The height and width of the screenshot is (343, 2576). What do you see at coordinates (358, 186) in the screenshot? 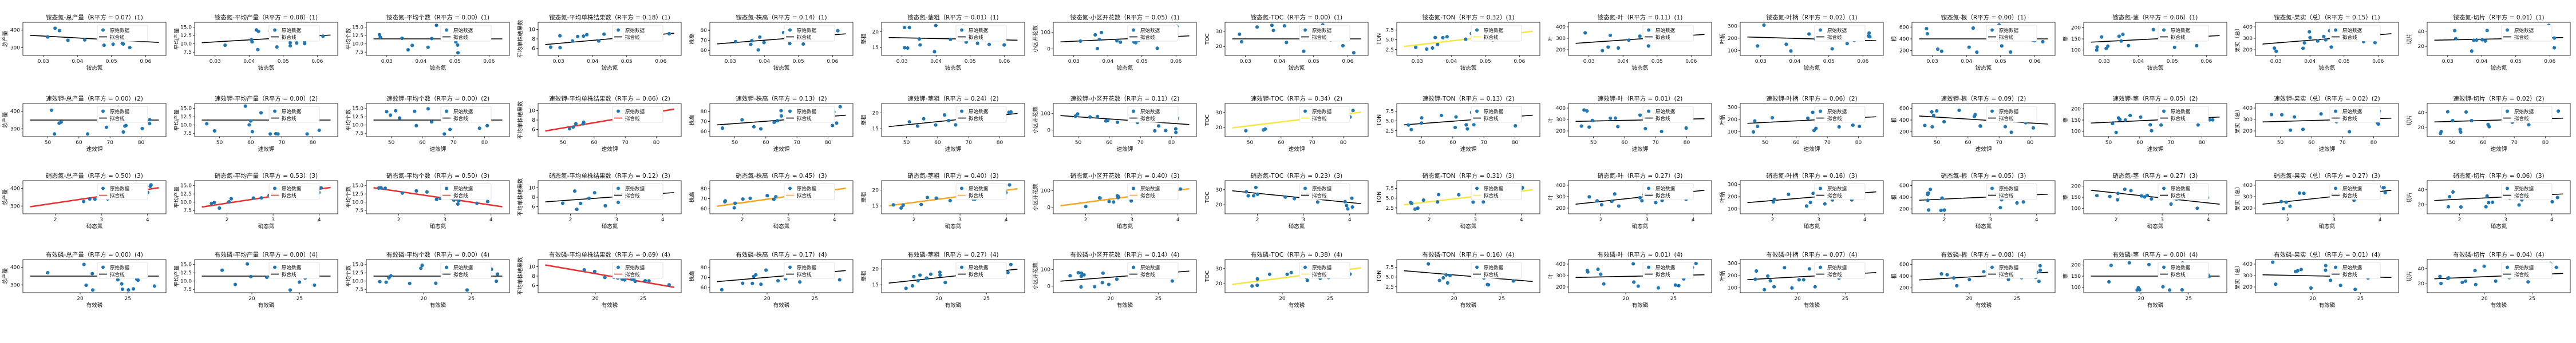
I see `y-tick-label: 15.0` at bounding box center [358, 186].